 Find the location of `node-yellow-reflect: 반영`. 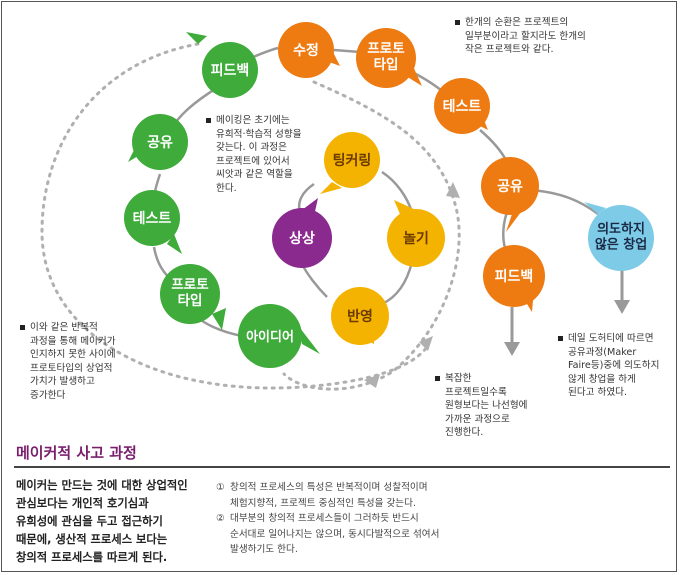

node-yellow-reflect: 반영 is located at coordinates (360, 316).